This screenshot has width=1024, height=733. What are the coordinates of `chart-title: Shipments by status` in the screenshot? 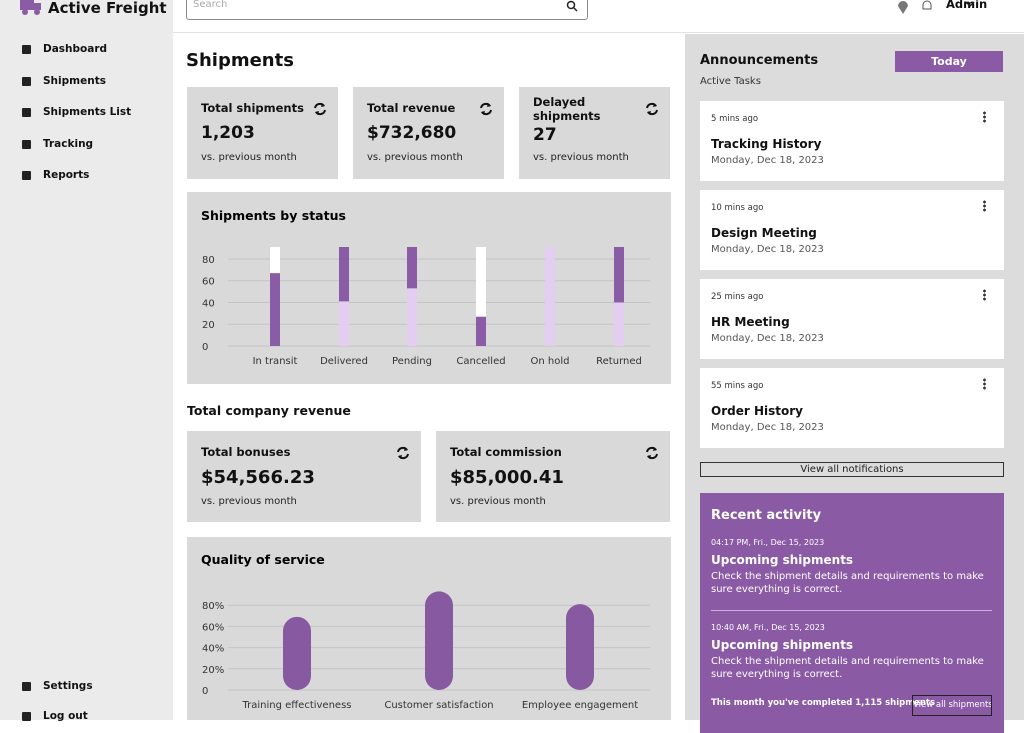 It's located at (273, 215).